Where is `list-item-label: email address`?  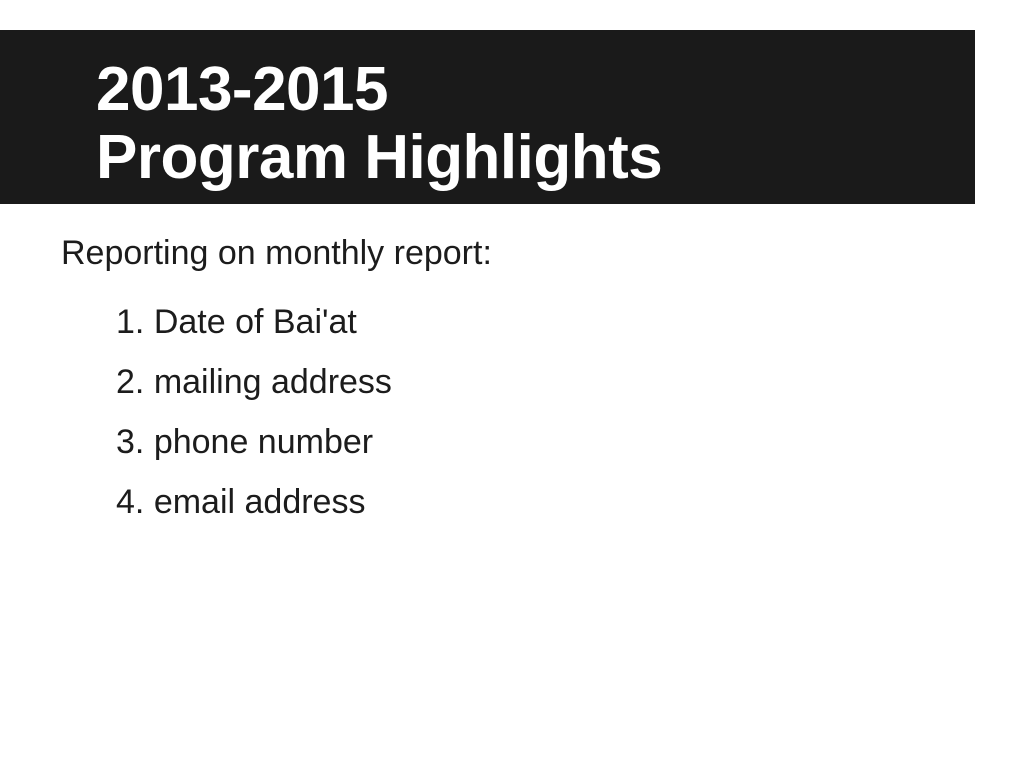 list-item-label: email address is located at coordinates (259, 502).